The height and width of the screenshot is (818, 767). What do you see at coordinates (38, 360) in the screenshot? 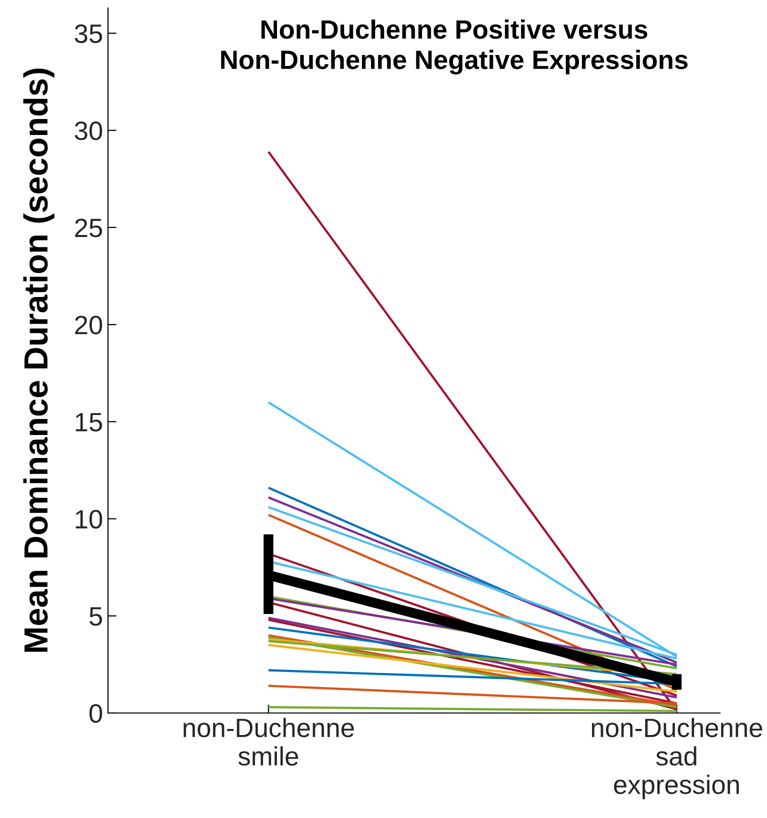
I see `y-axis-title: Mean Dominance Duration (seconds)` at bounding box center [38, 360].